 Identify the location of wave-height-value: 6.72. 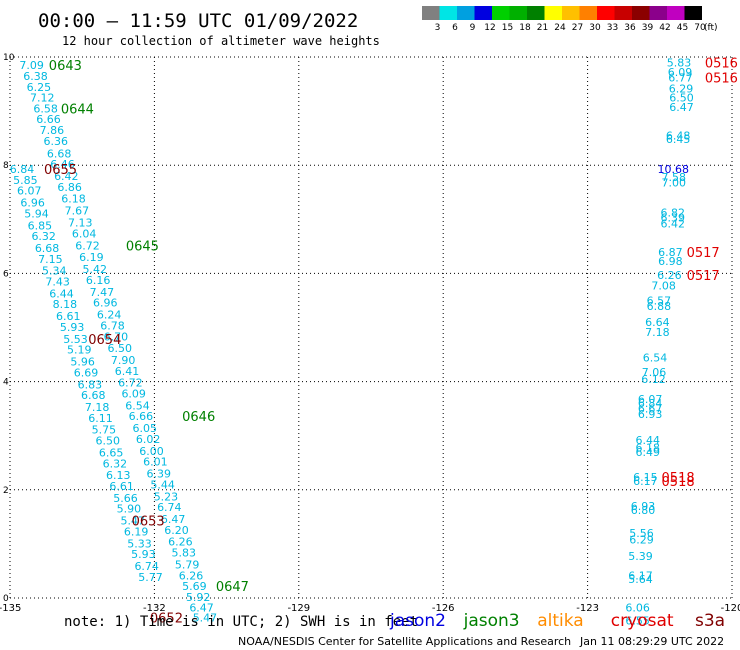
(130, 383).